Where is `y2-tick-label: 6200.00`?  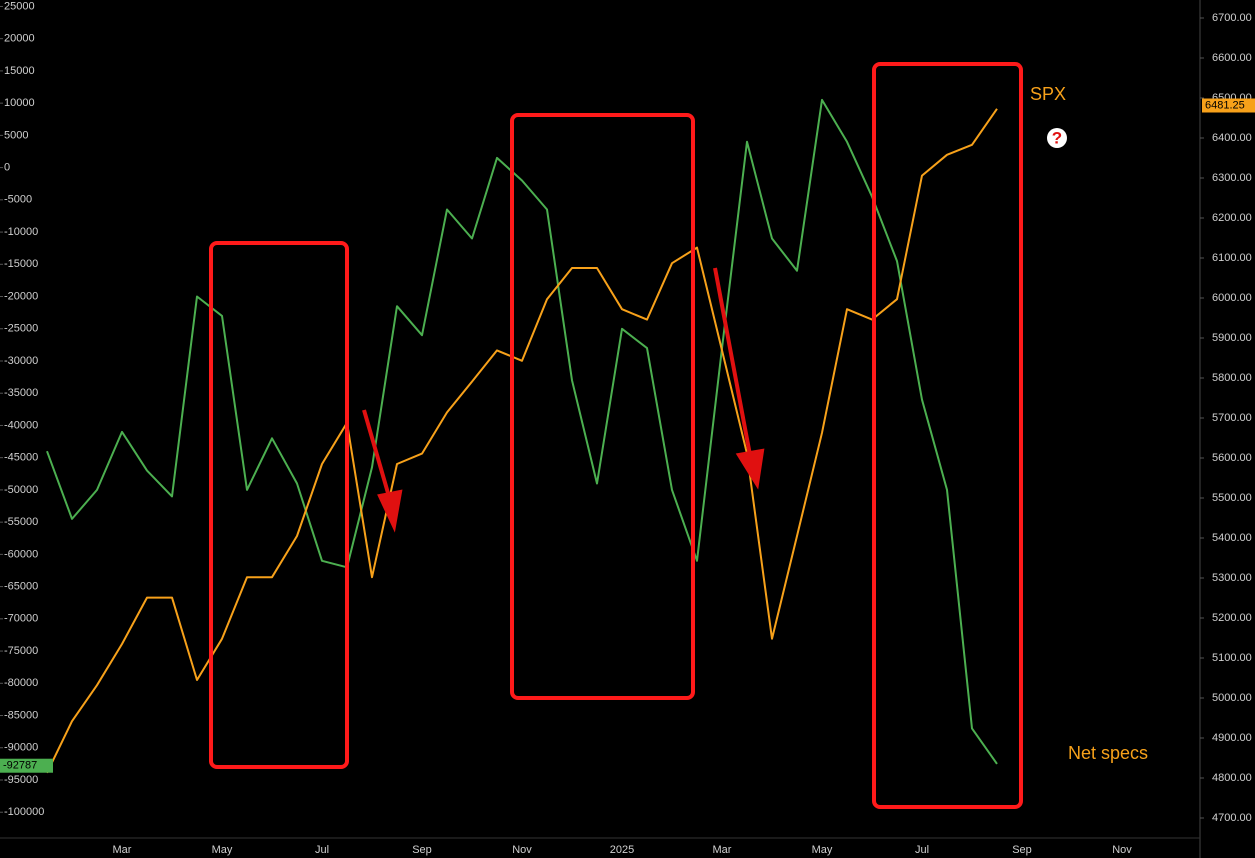 y2-tick-label: 6200.00 is located at coordinates (1232, 218).